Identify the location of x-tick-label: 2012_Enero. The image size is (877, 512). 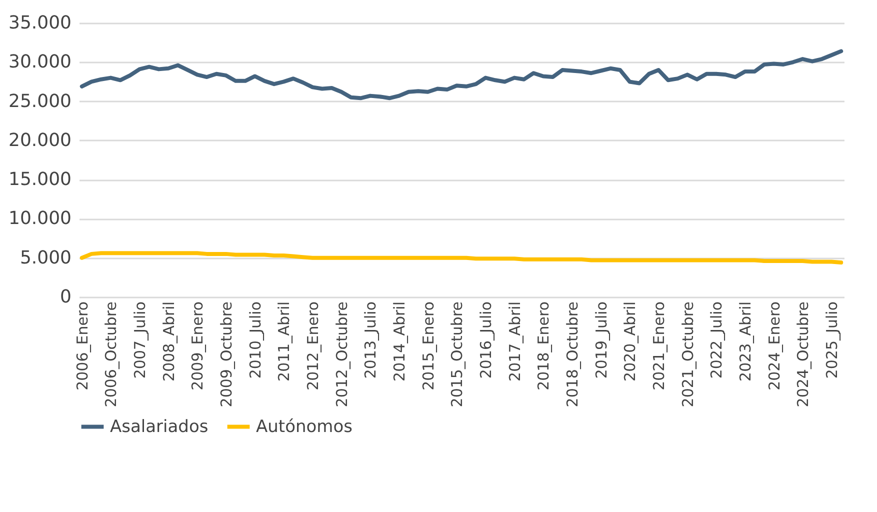
(313, 346).